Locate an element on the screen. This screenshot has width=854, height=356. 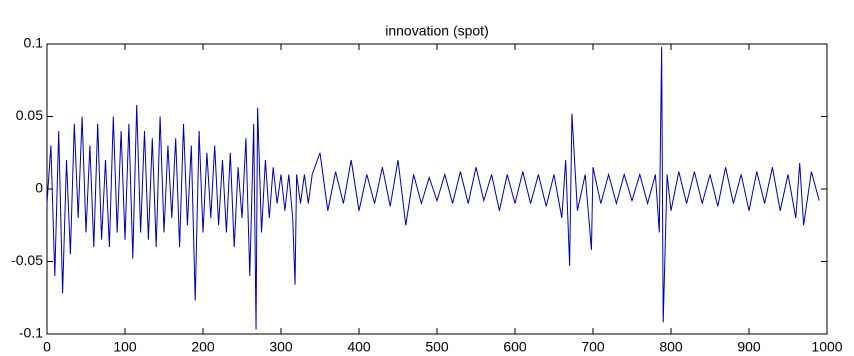
x-tick-label: 700 is located at coordinates (593, 347).